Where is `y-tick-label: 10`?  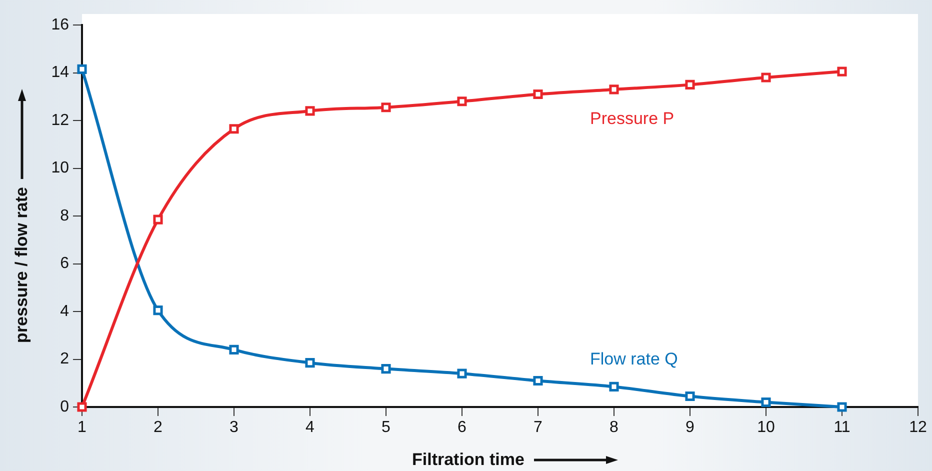 y-tick-label: 10 is located at coordinates (60, 168).